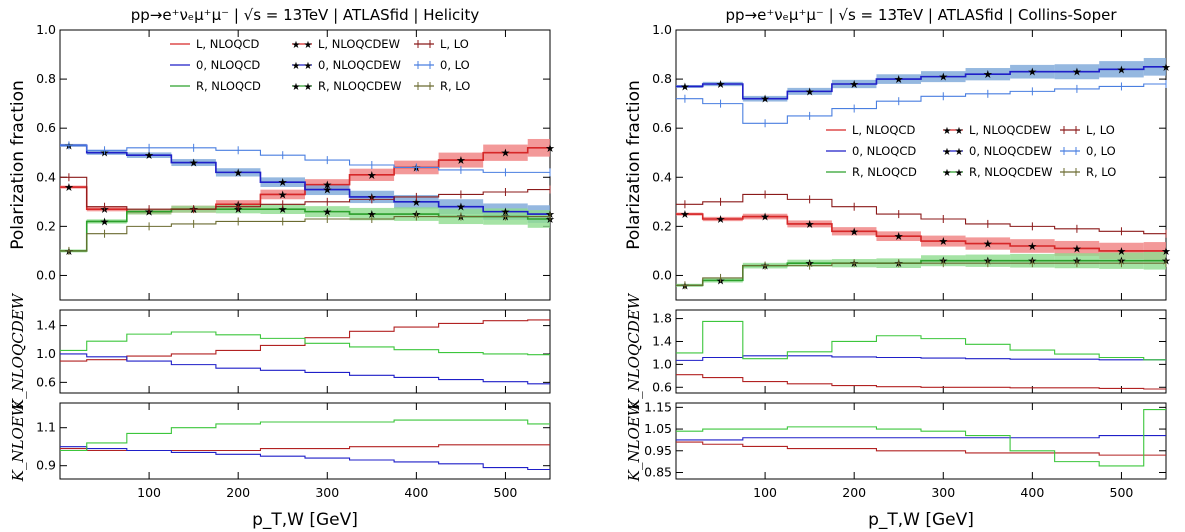  Describe the element at coordinates (360, 86) in the screenshot. I see `legend-label: R, NLOQCDEW` at that location.